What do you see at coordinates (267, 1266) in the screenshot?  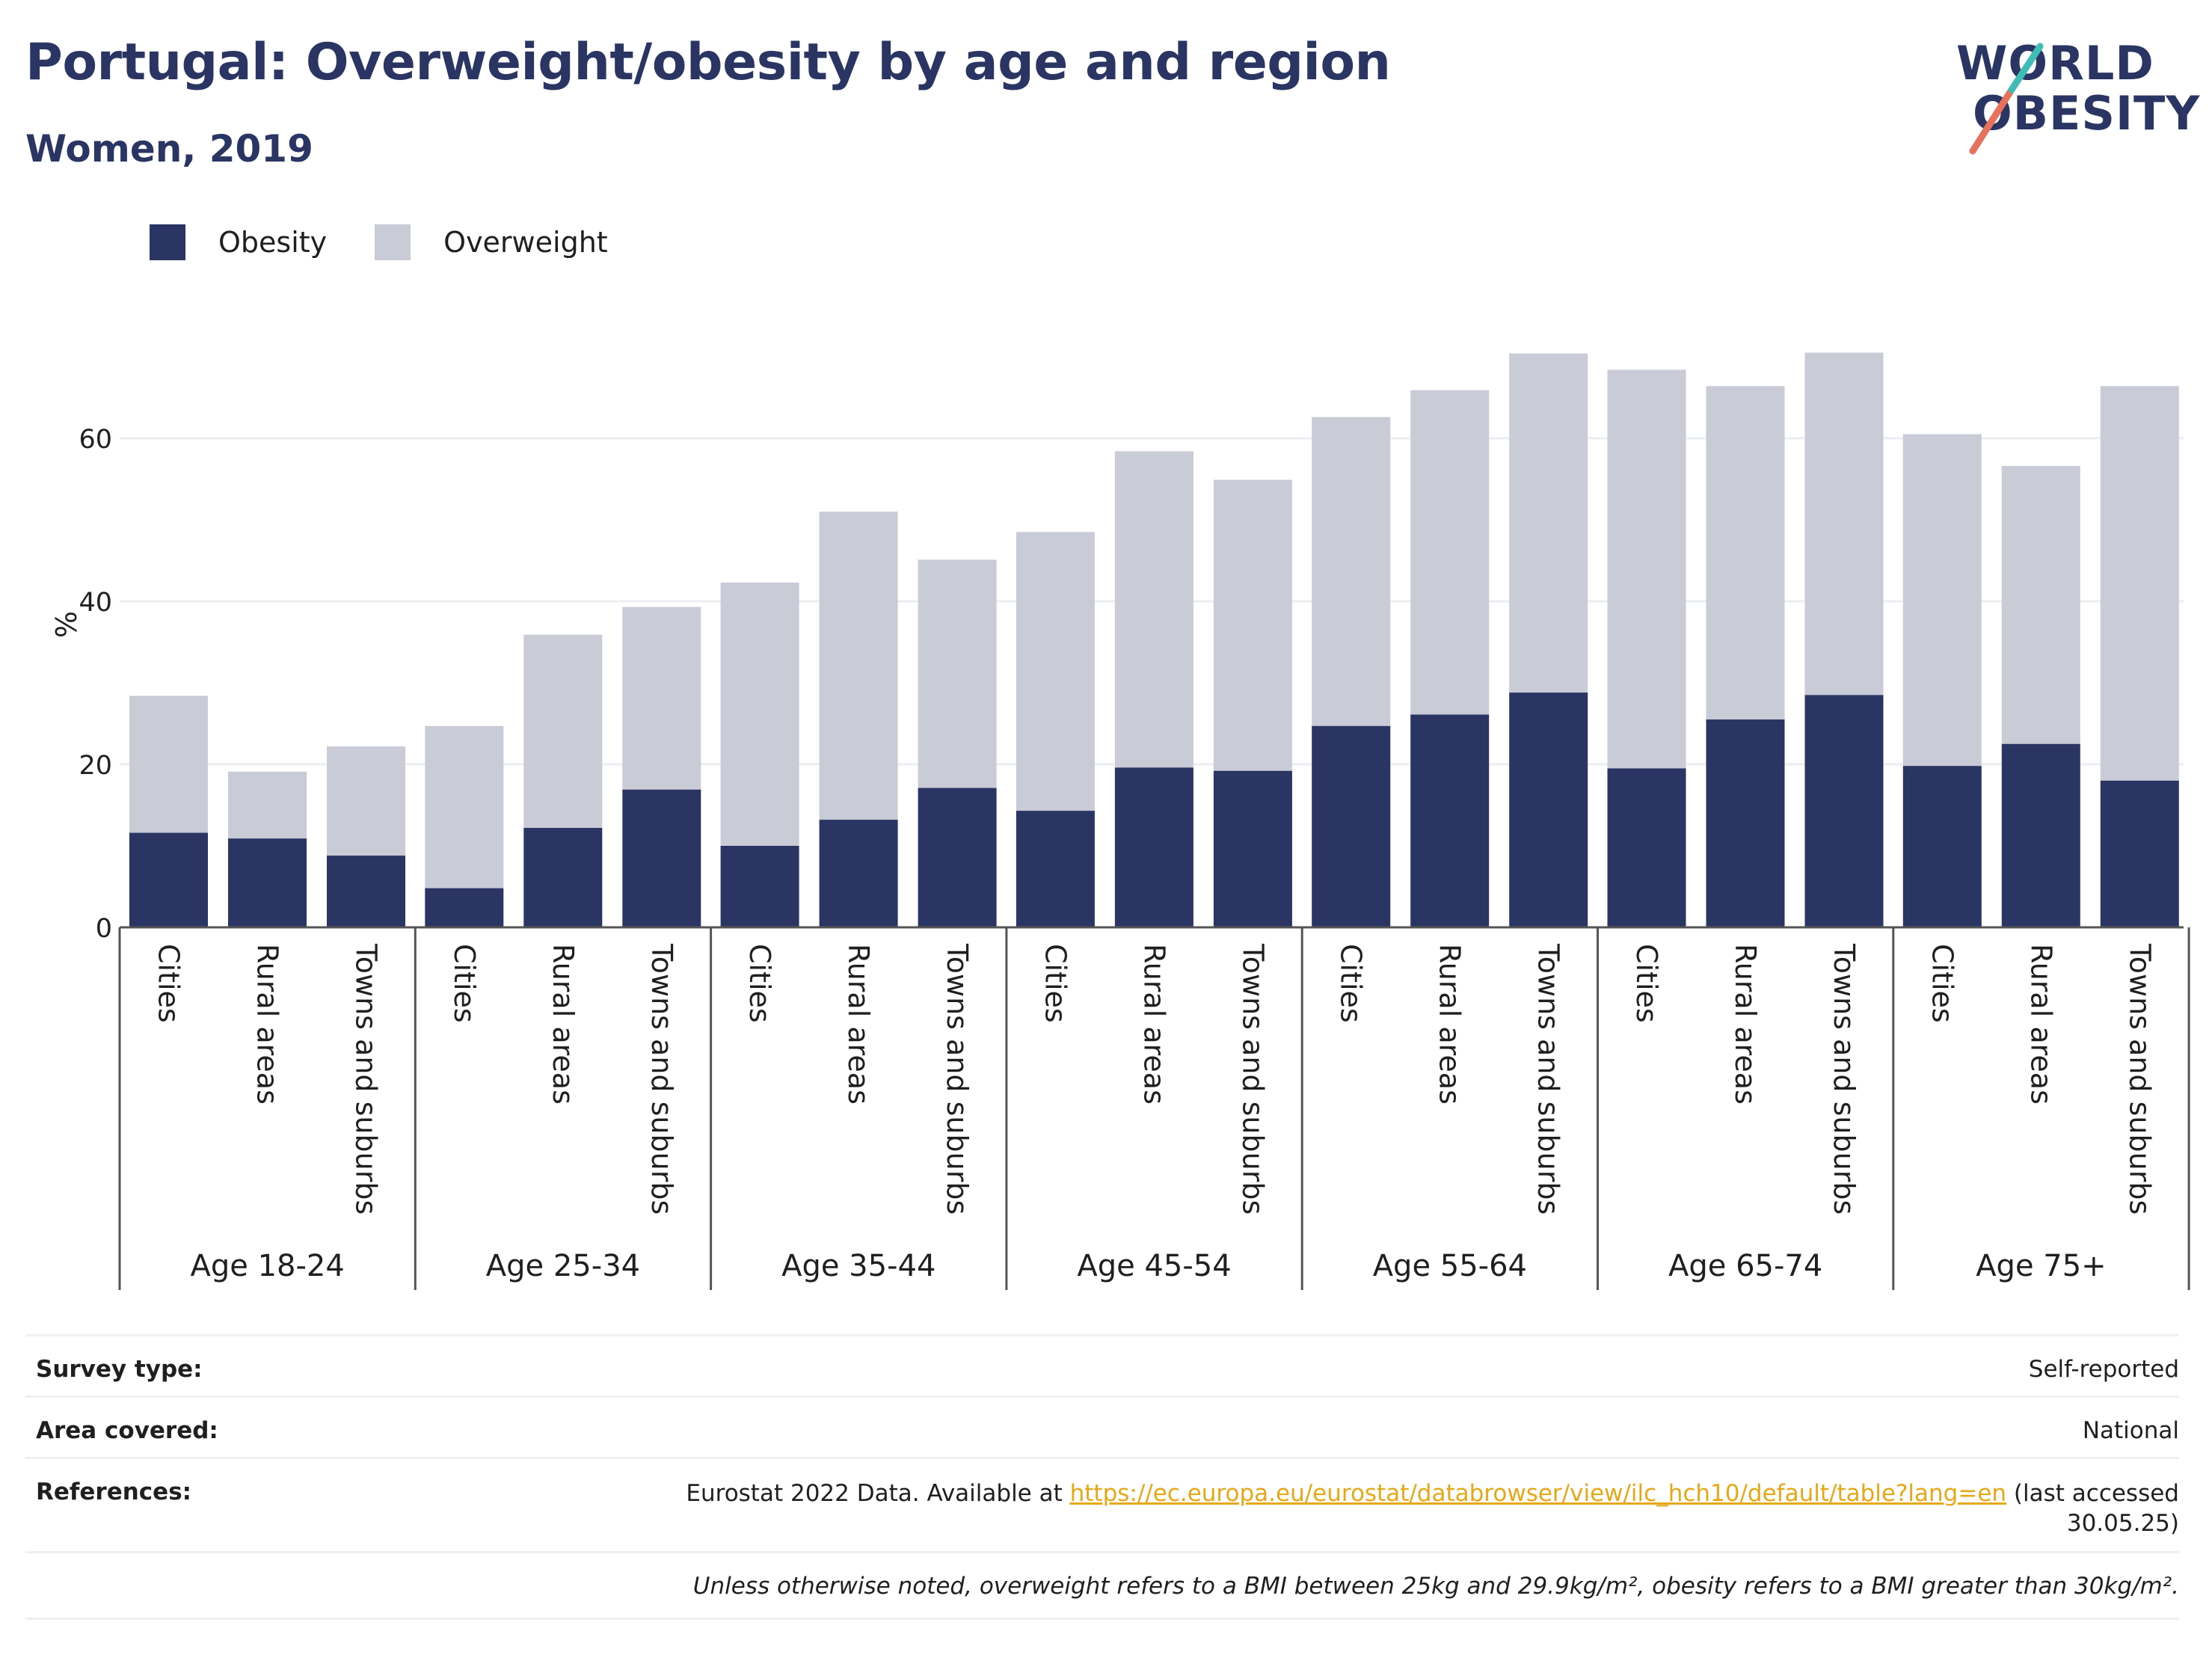 I see `group-label: Age 18-24` at bounding box center [267, 1266].